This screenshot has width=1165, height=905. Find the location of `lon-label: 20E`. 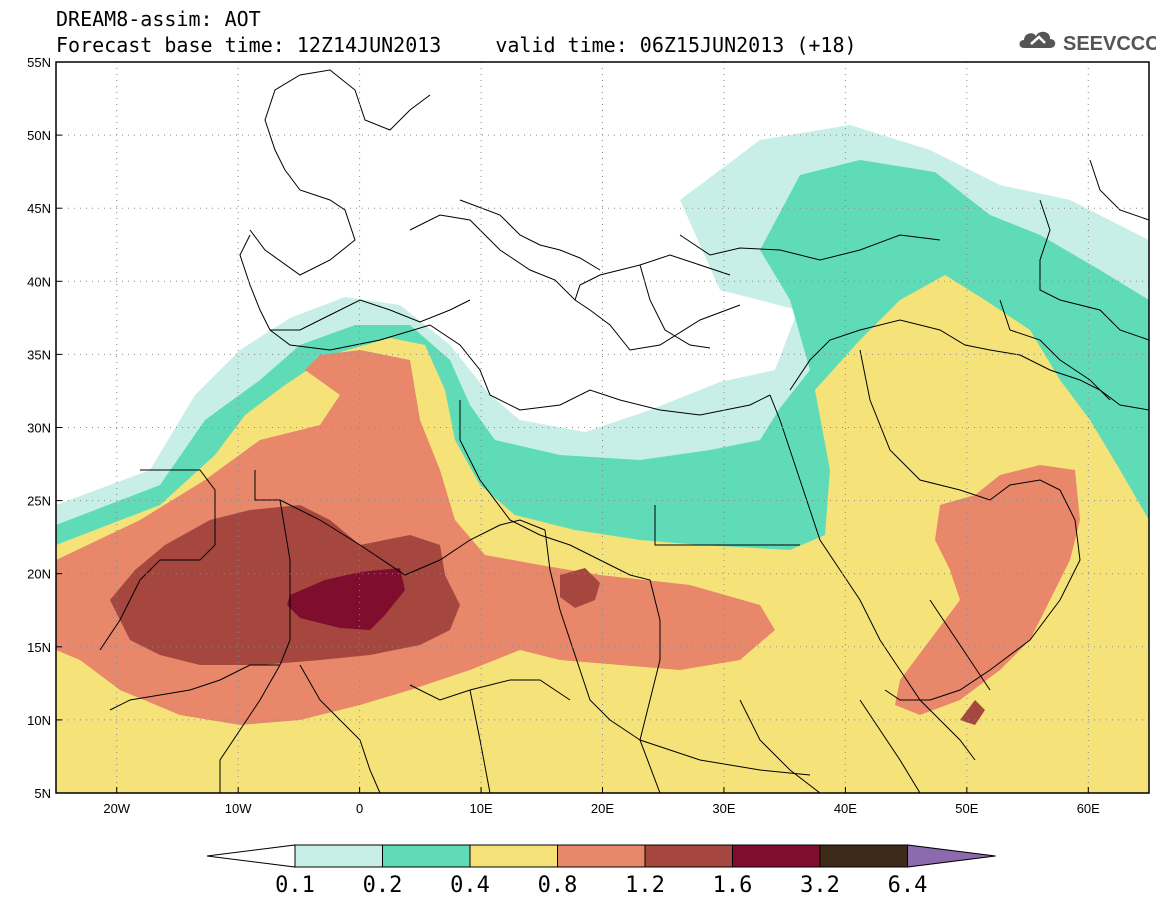

lon-label: 20E is located at coordinates (602, 808).